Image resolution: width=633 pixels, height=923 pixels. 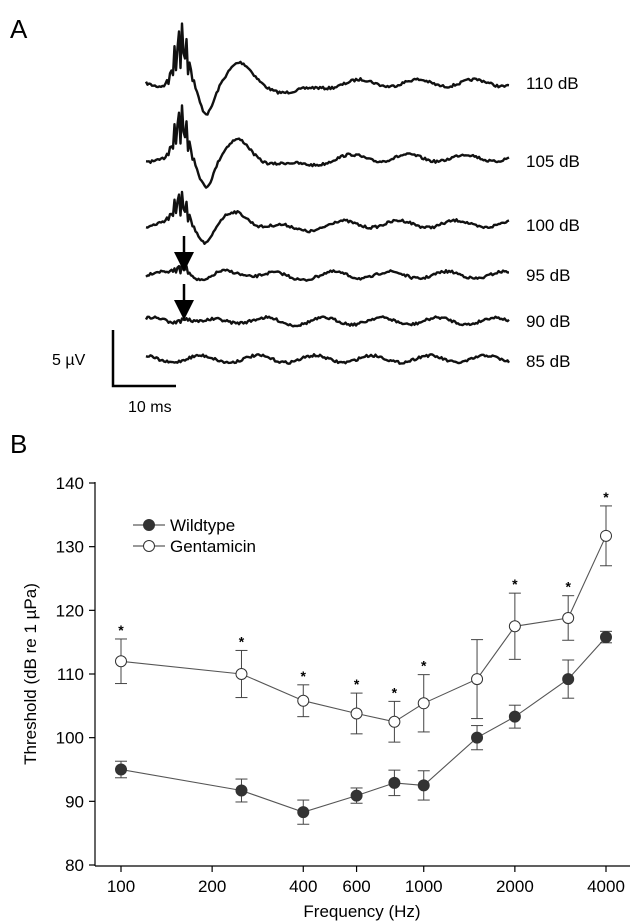 I want to click on x-tick-label: 600, so click(x=356, y=886).